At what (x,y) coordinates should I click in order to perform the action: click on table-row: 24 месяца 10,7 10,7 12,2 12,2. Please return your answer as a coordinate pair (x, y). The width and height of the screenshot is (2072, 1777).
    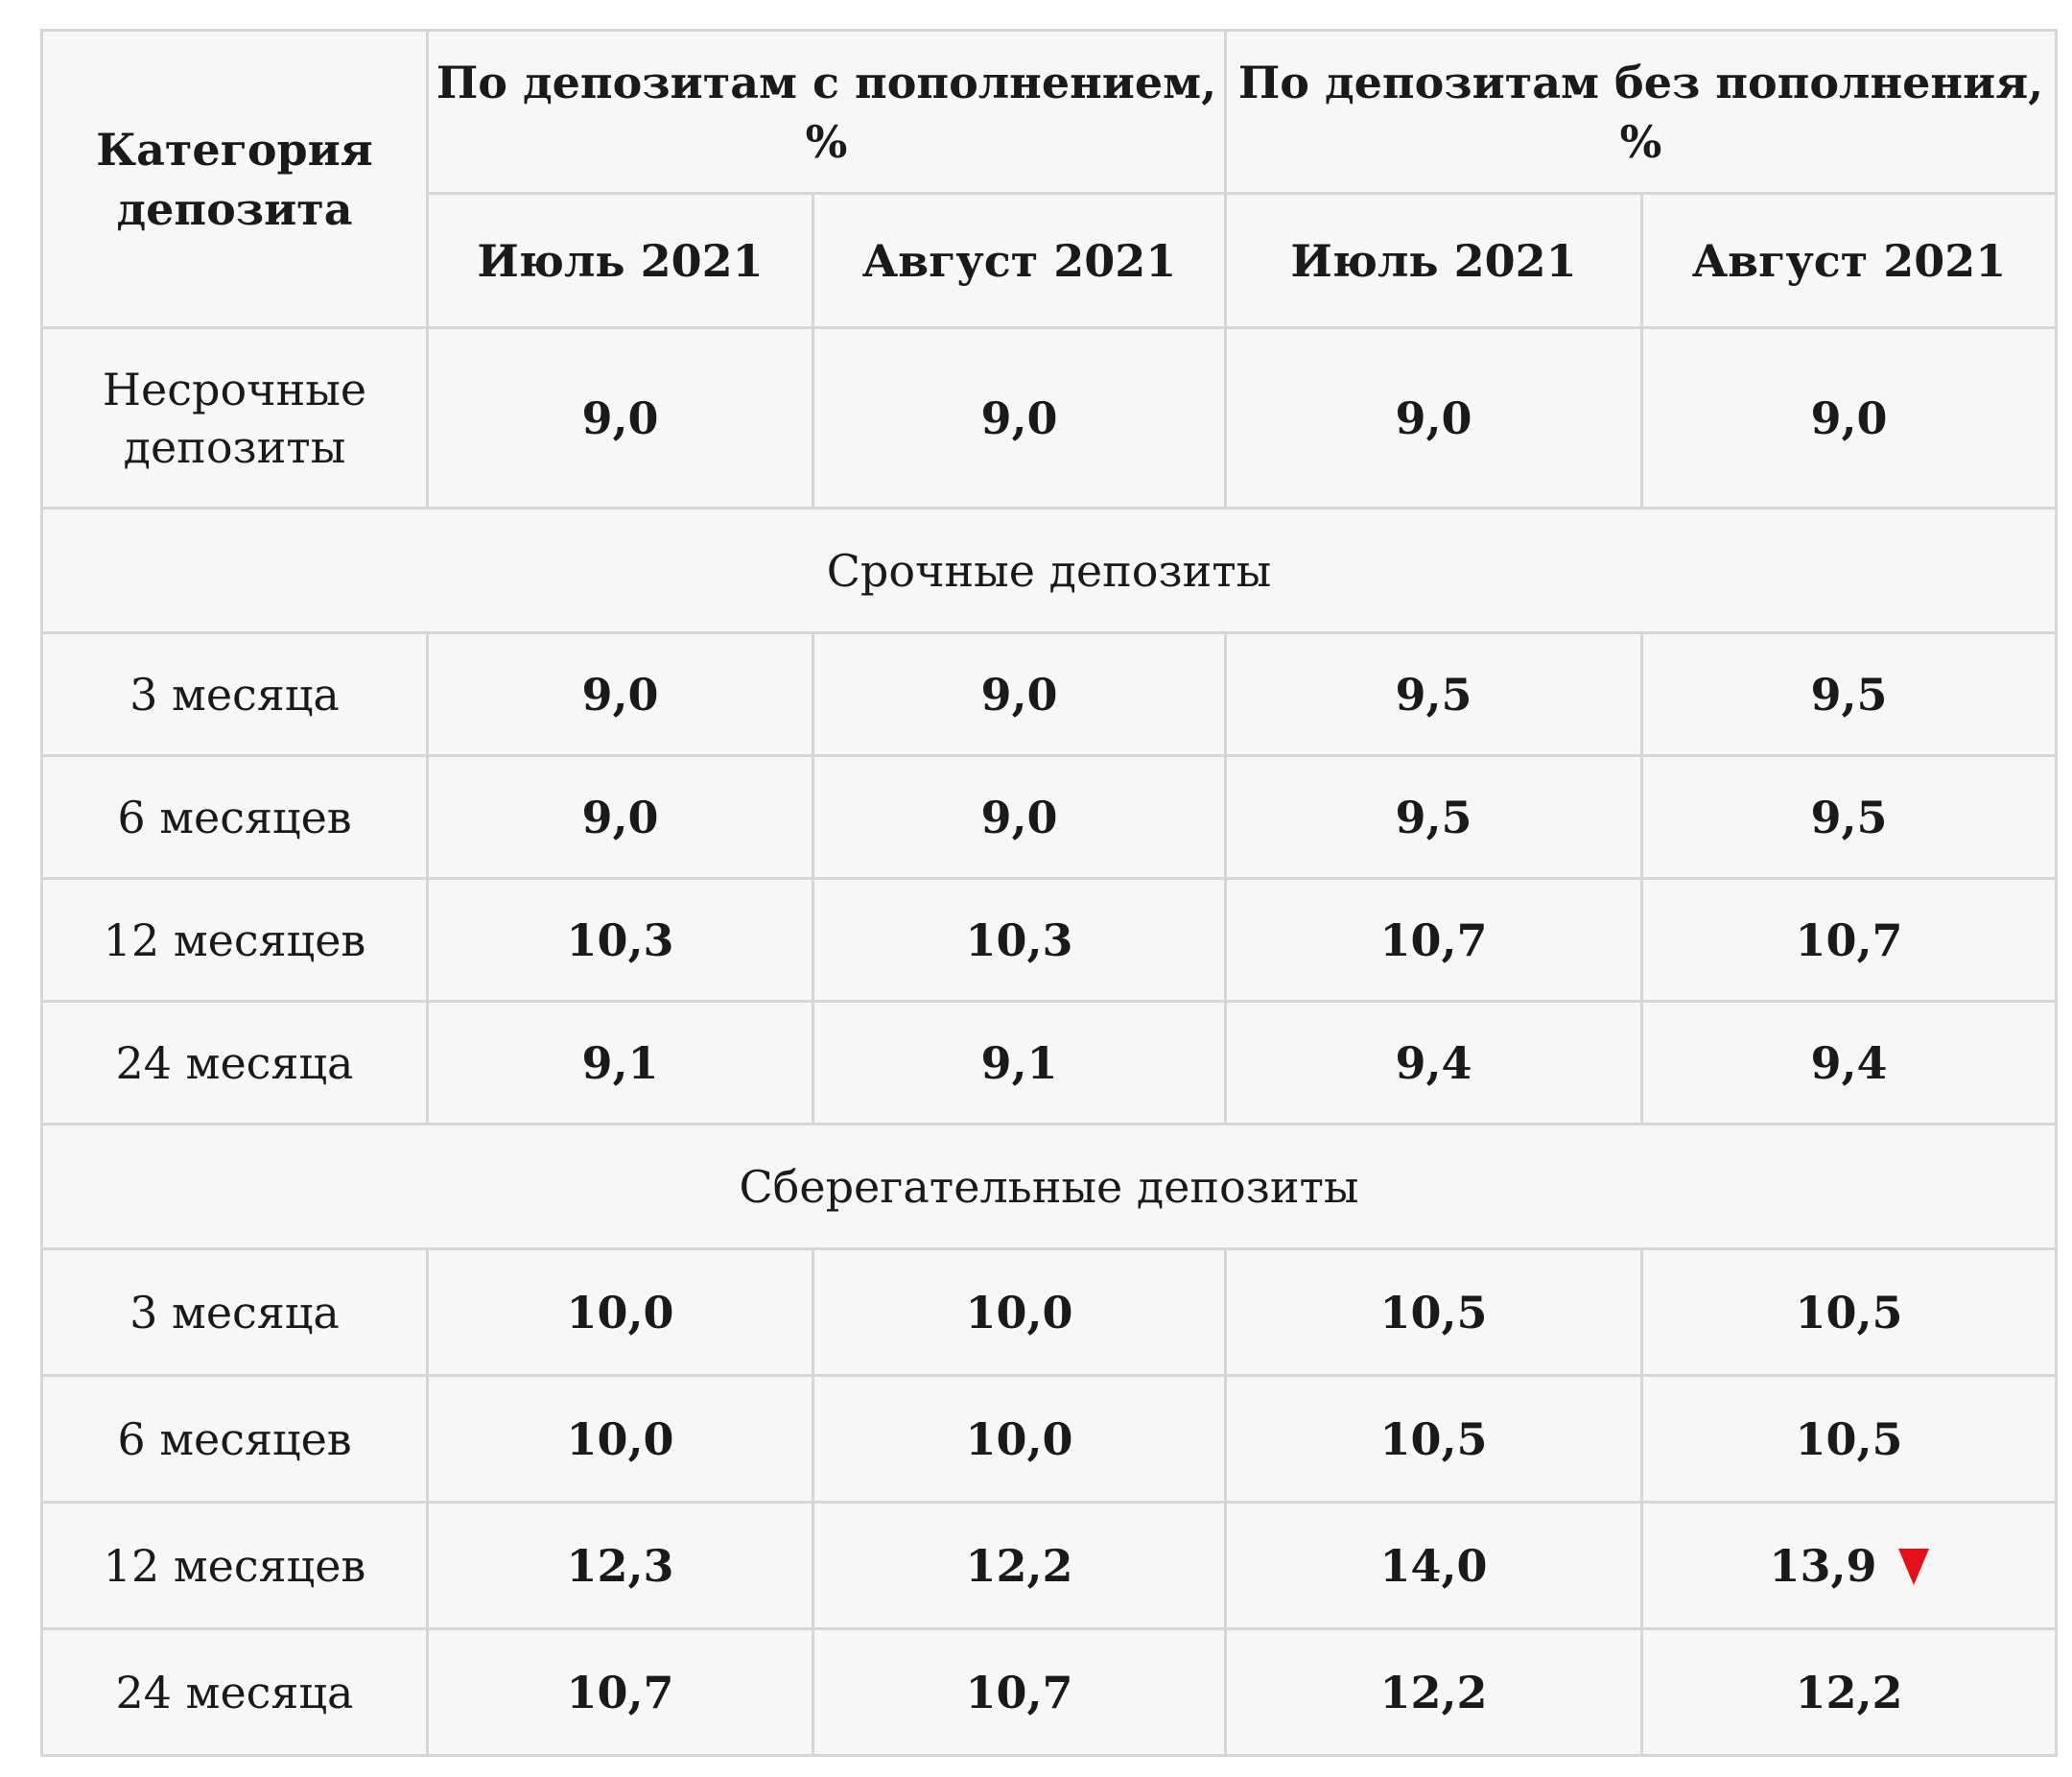
    Looking at the image, I should click on (1049, 1692).